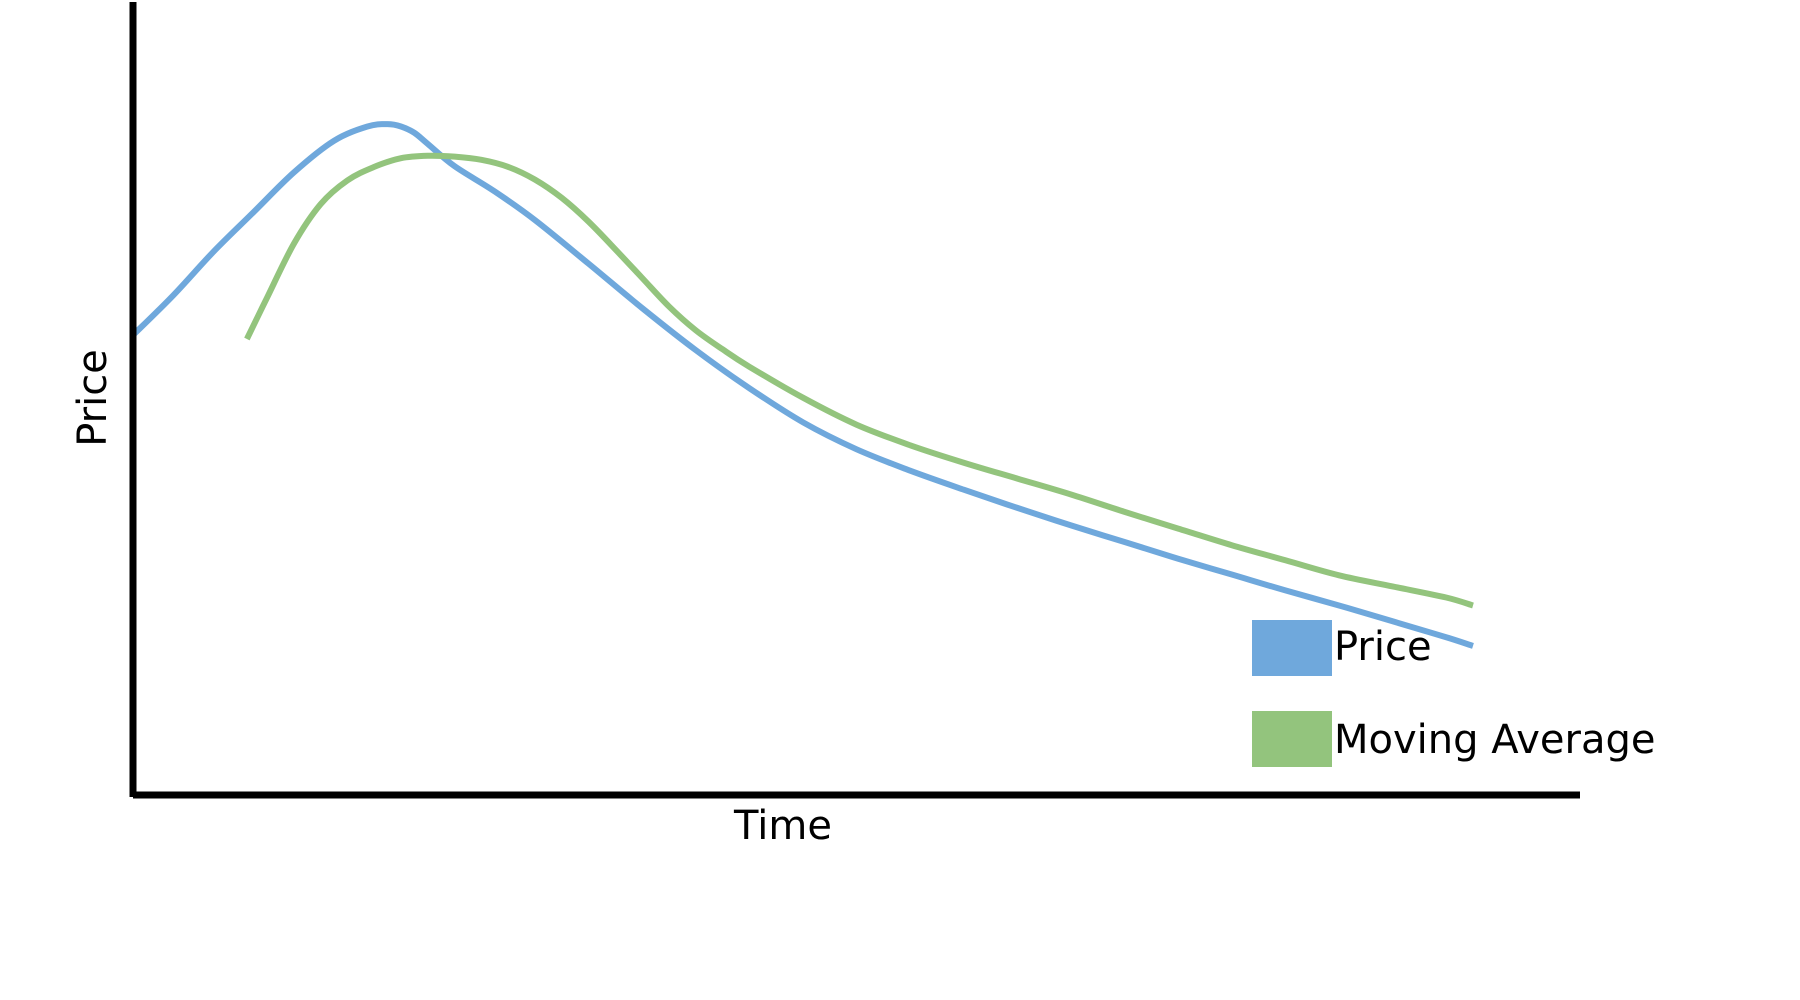  Describe the element at coordinates (1292, 739) in the screenshot. I see `legend-swatch-moving-average` at that location.